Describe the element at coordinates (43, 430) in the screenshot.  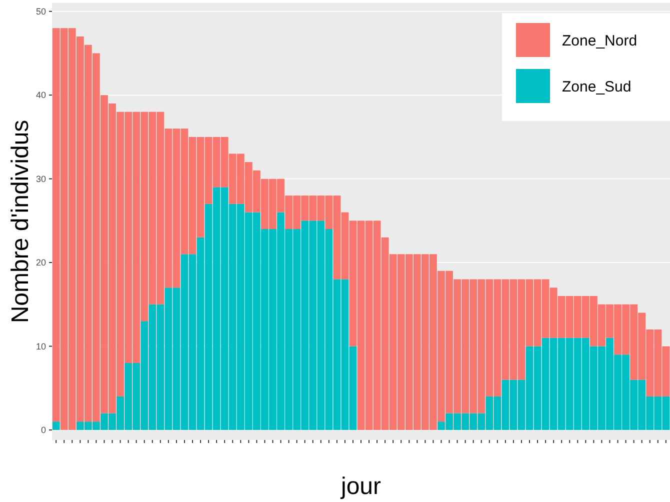
I see `y-tick-label: 0` at that location.